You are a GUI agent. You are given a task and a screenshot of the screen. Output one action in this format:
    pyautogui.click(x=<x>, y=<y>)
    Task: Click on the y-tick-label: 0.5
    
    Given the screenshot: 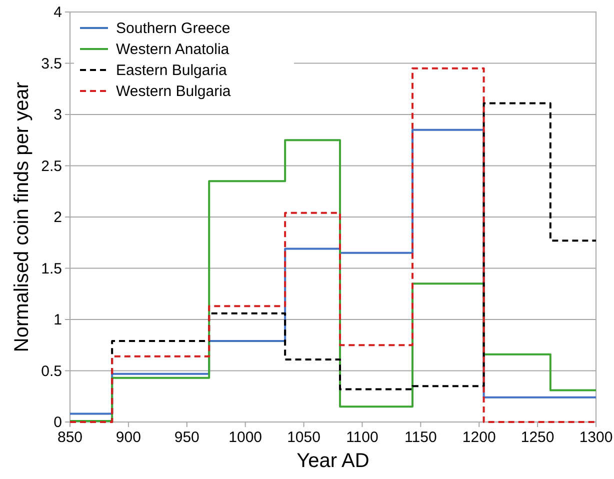 What is the action you would take?
    pyautogui.click(x=51, y=371)
    